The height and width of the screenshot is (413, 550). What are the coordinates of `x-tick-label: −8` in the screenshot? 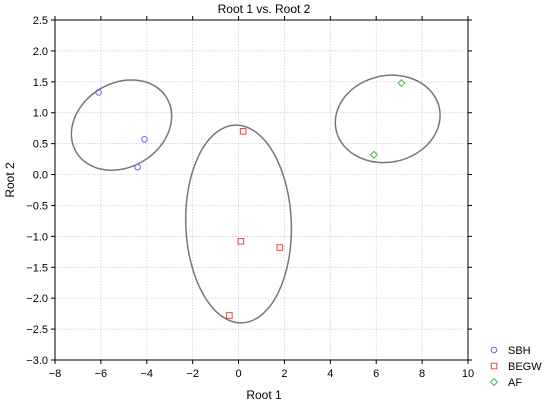 It's located at (55, 374).